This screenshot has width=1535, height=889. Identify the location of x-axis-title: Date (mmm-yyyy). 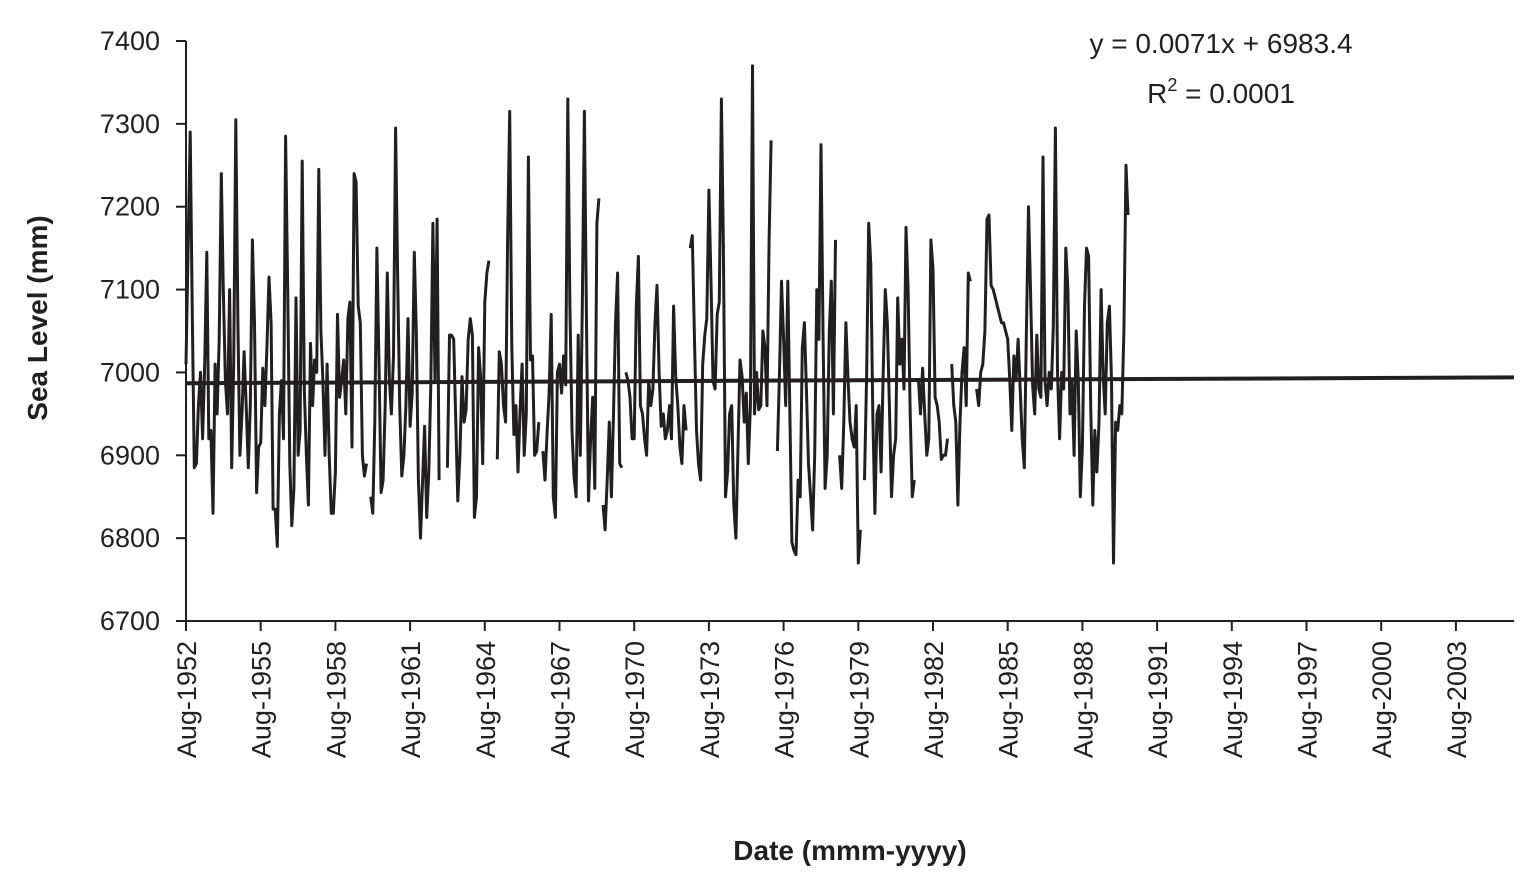
(849, 850).